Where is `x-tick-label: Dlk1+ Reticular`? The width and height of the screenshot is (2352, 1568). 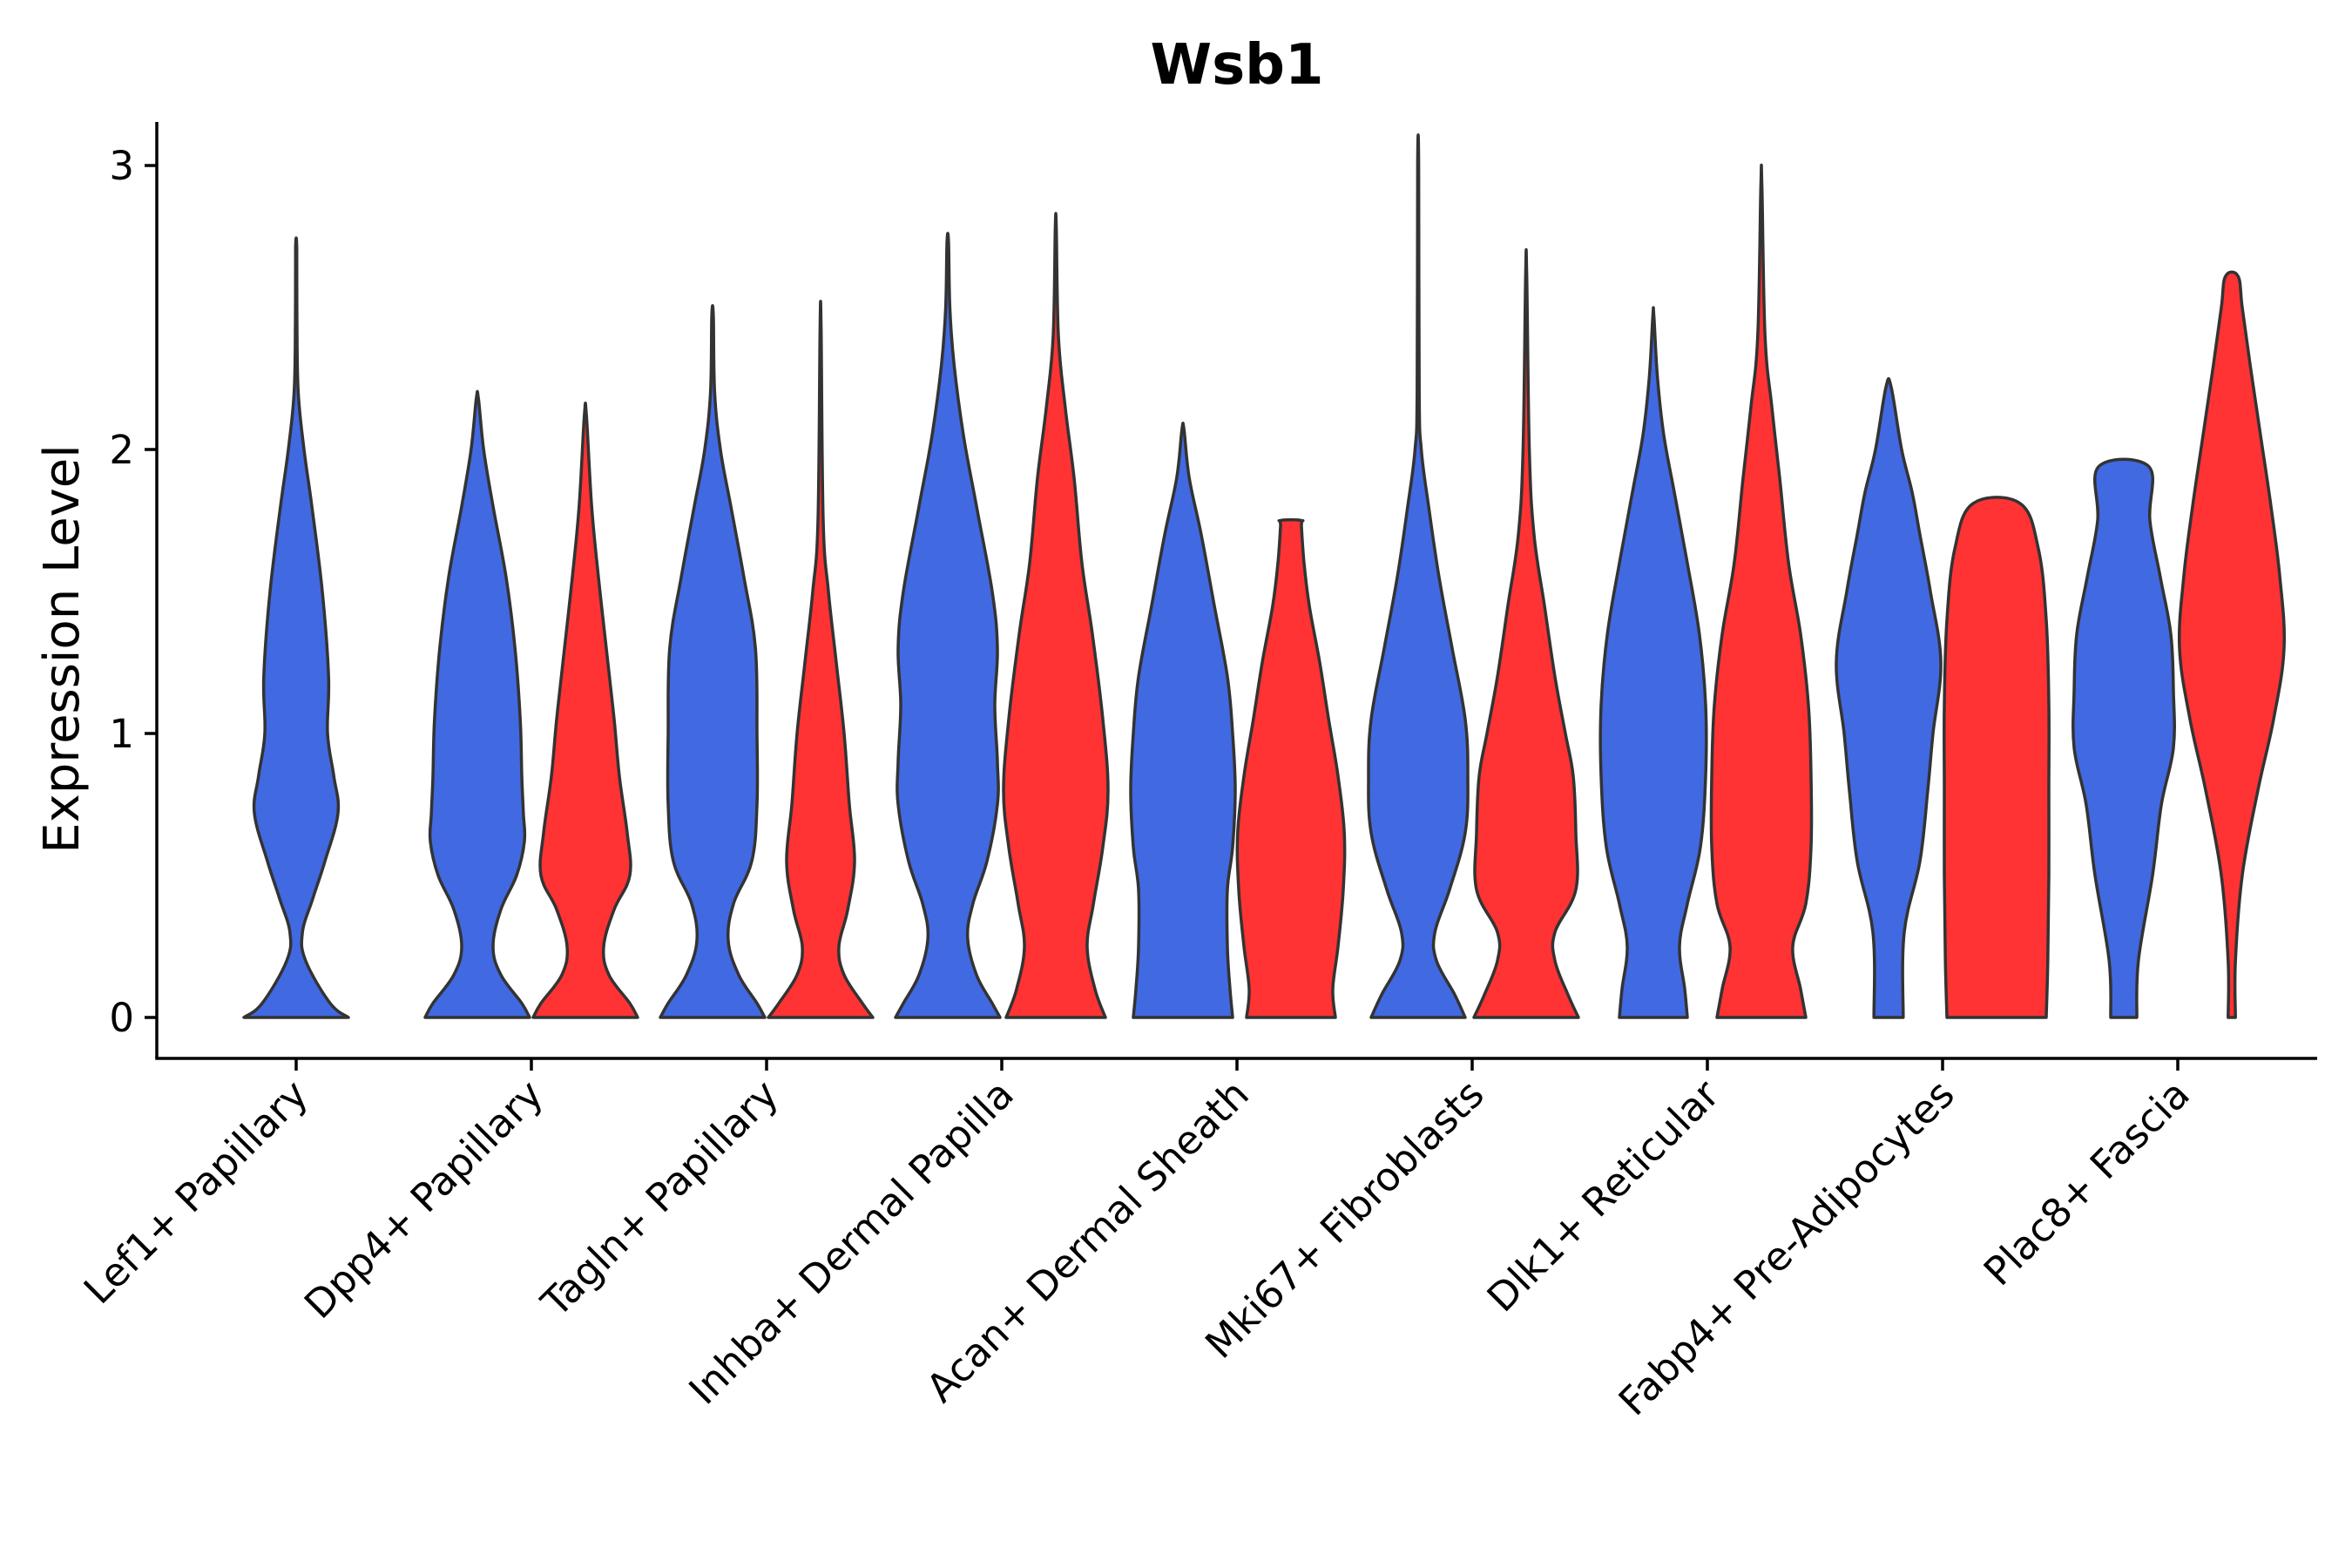
x-tick-label: Dlk1+ Reticular is located at coordinates (1603, 1196).